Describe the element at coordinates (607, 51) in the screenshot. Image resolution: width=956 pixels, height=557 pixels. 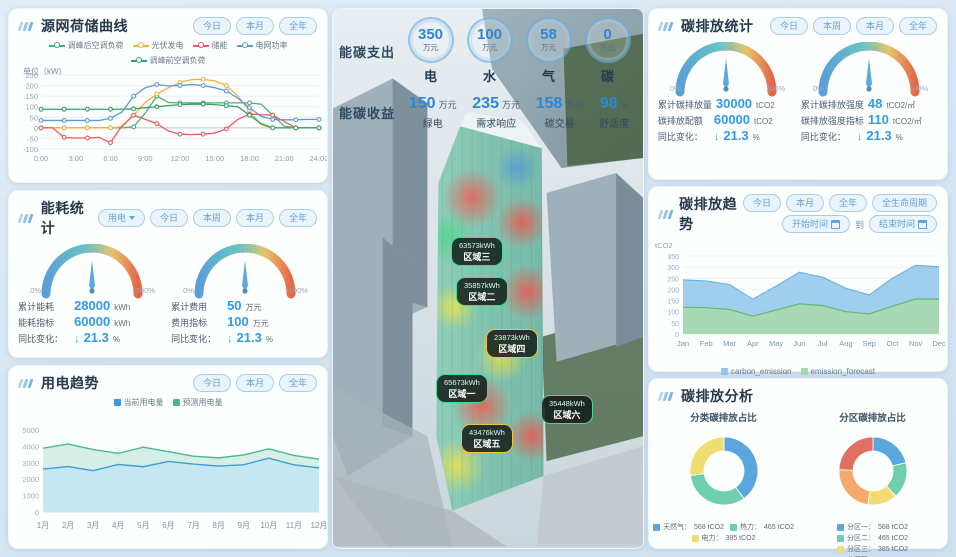
I see `expense-item: 0 万元碳` at that location.